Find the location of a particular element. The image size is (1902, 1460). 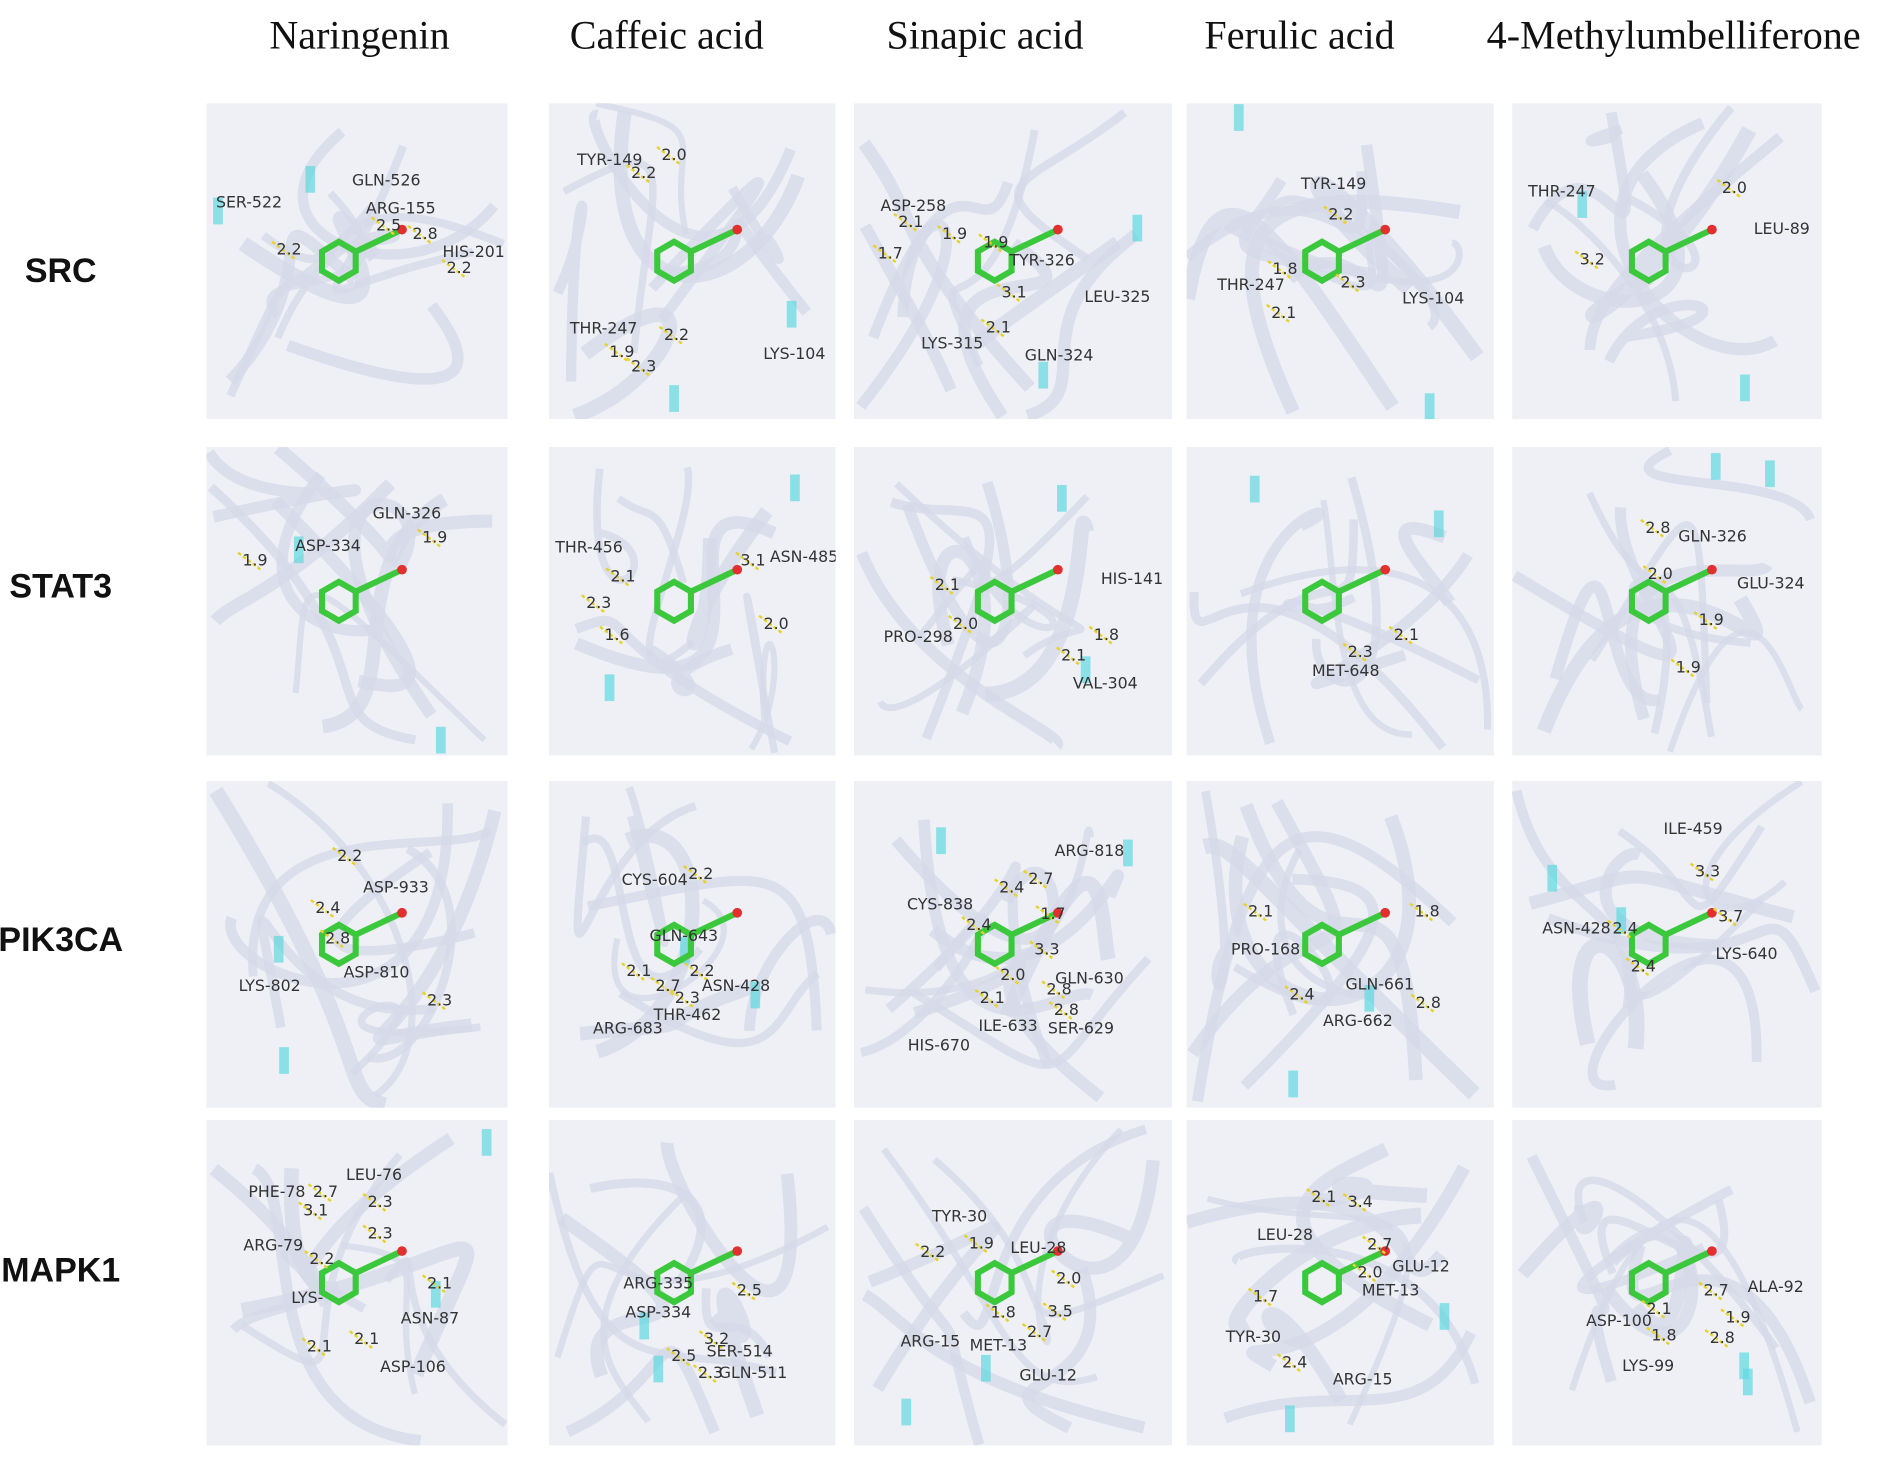

residue-label: LYS-640 is located at coordinates (1746, 953).